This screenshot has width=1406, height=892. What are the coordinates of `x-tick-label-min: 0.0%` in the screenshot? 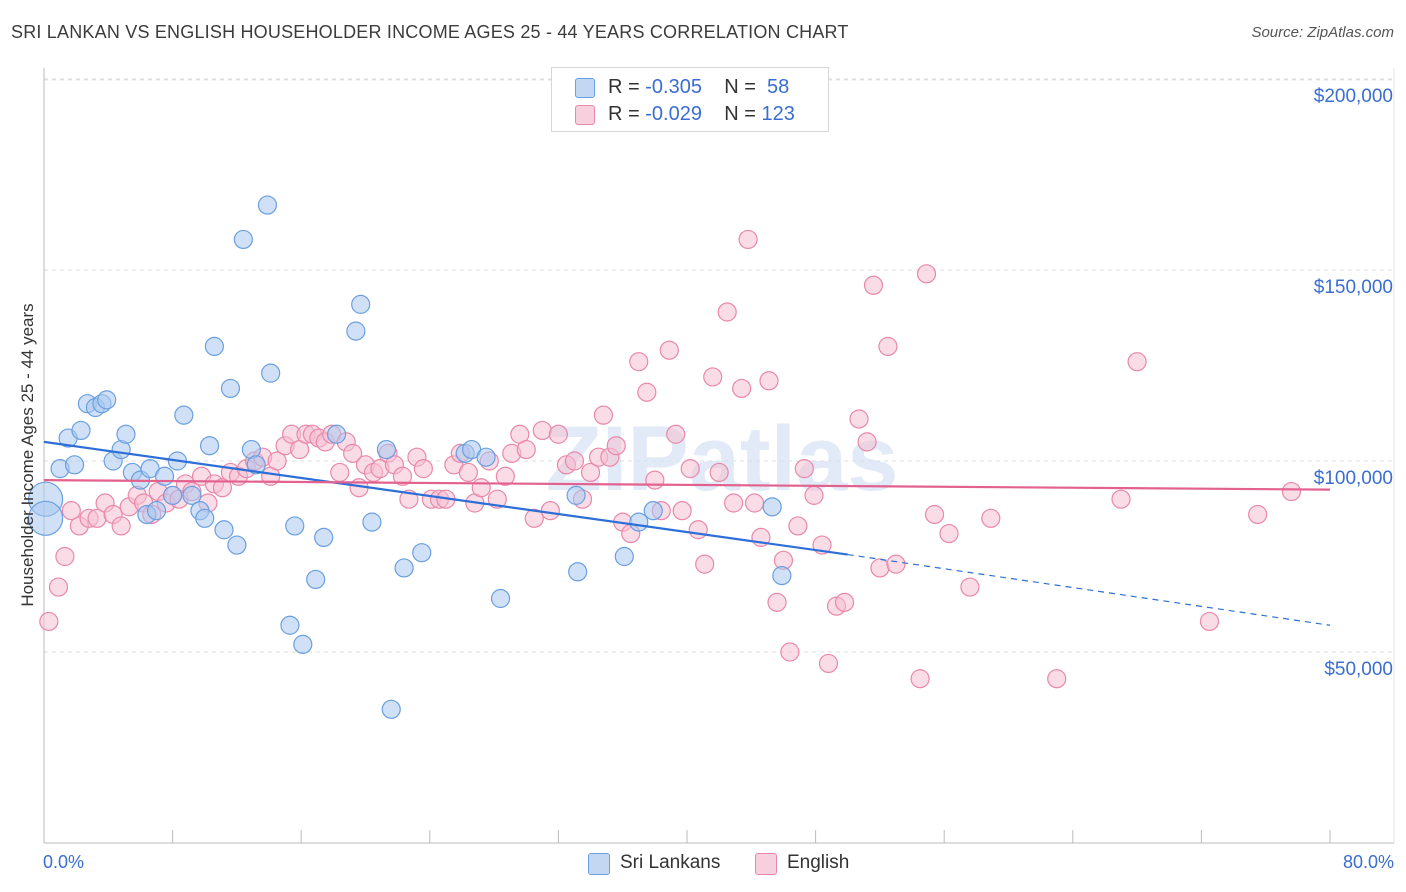 It's located at (64, 862).